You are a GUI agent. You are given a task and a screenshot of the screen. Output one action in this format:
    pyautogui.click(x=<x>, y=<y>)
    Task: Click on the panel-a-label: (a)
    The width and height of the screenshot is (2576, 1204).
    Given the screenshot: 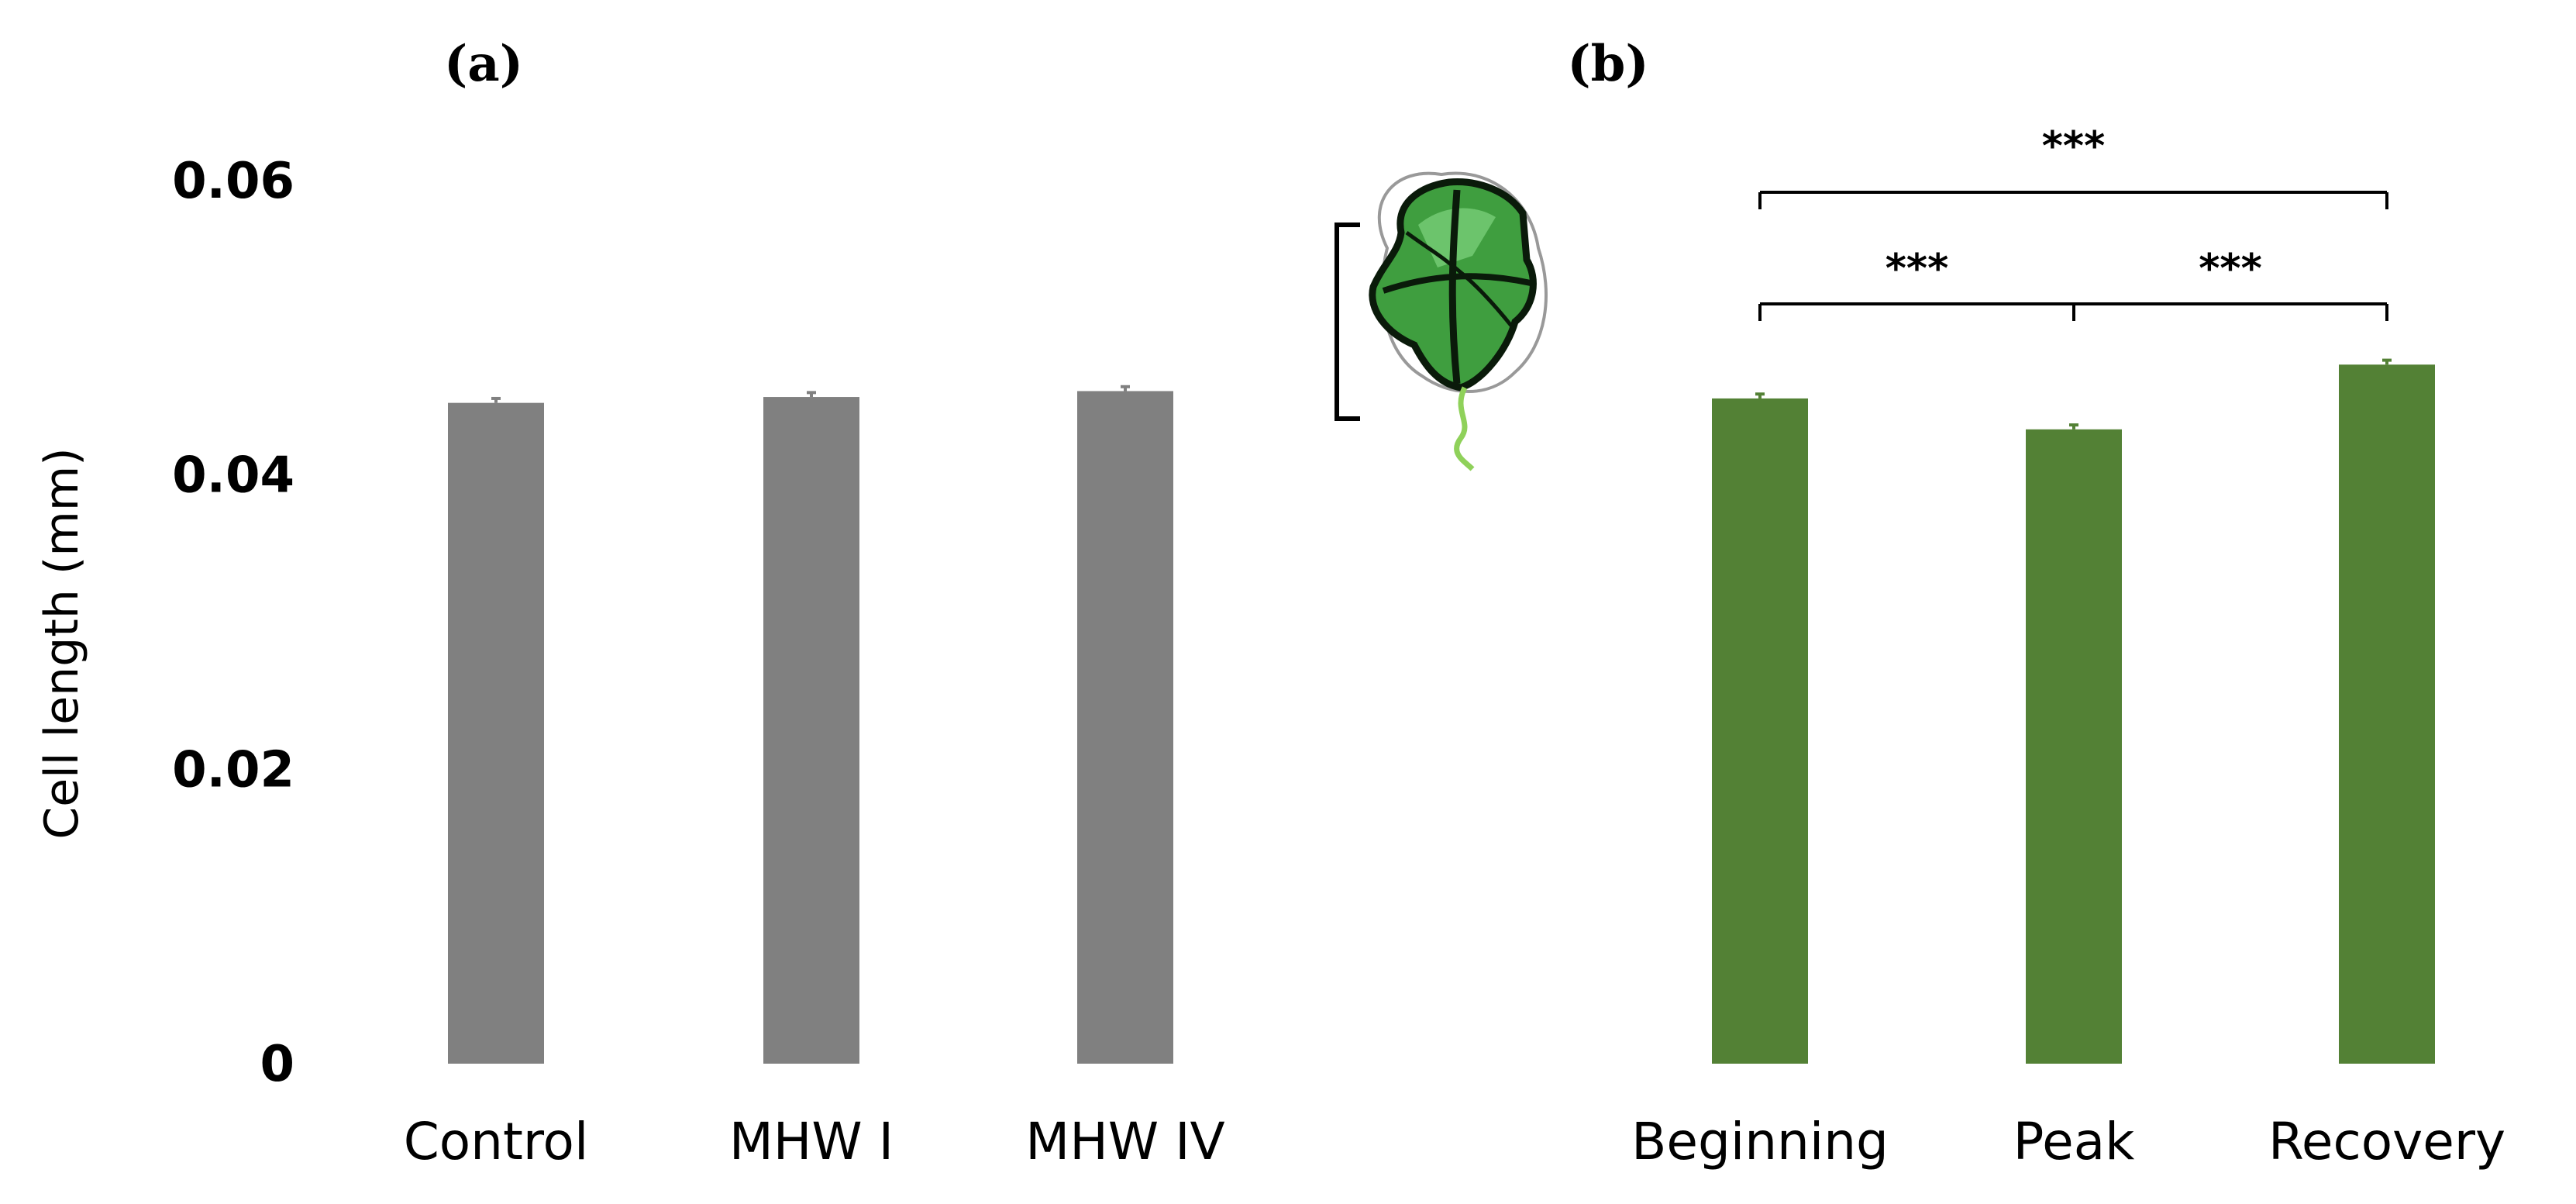 What is the action you would take?
    pyautogui.click(x=483, y=64)
    